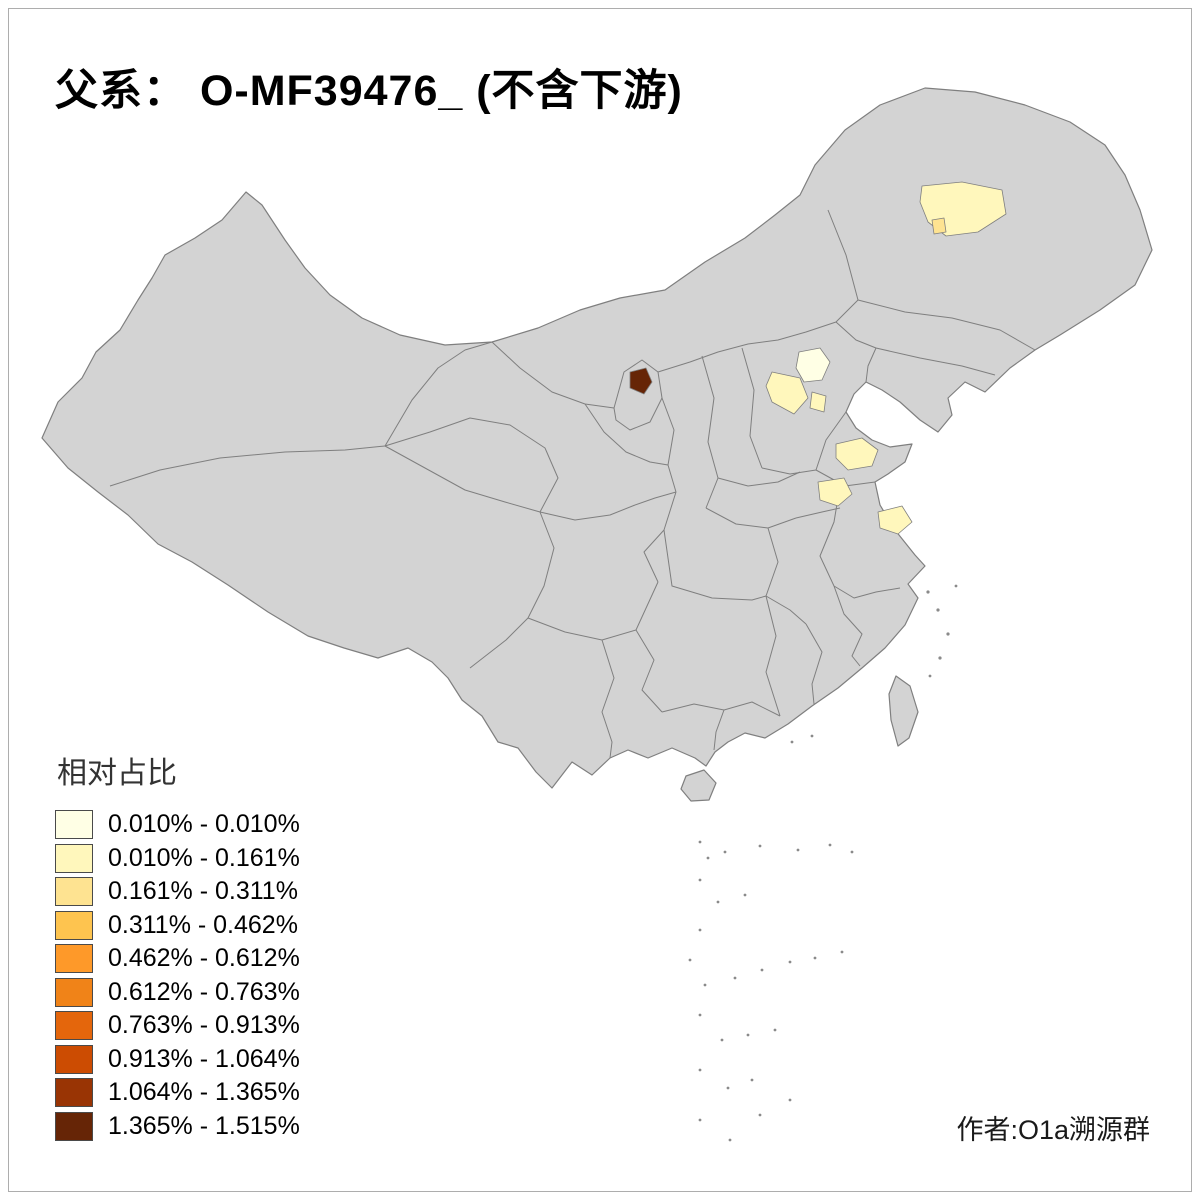 This screenshot has height=1200, width=1200. I want to click on legend-item: 0.161% - 0.311%, so click(177, 892).